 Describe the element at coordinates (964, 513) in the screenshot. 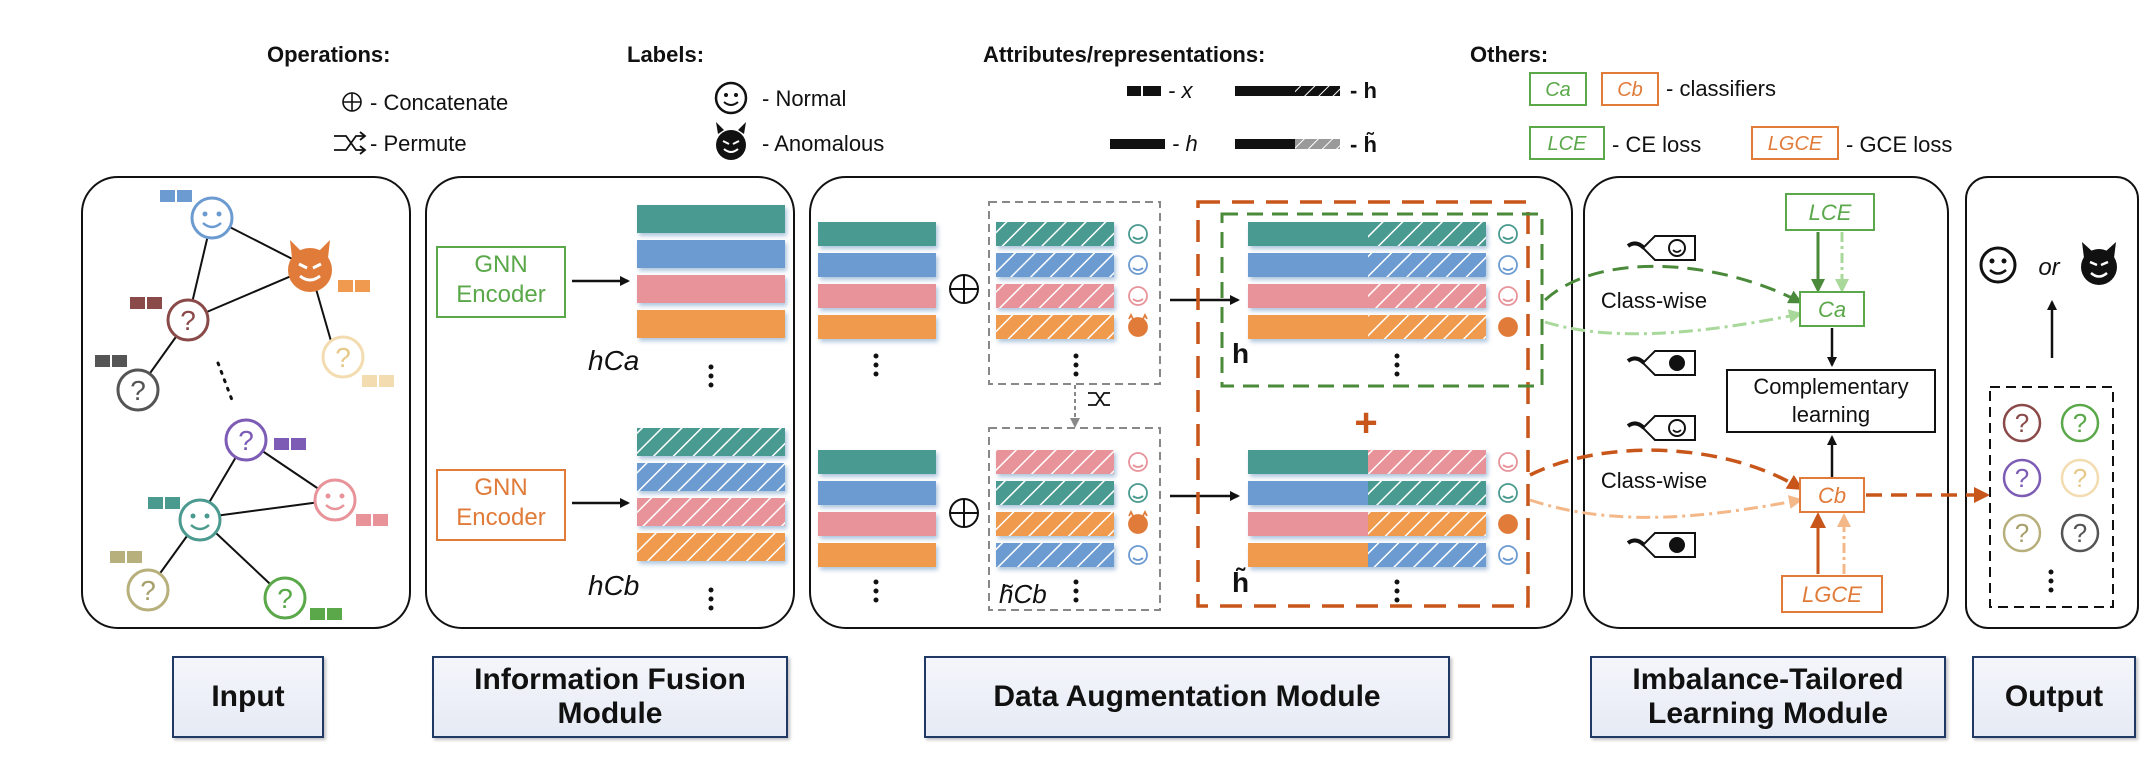

I see `concat-symbol-bottom` at that location.